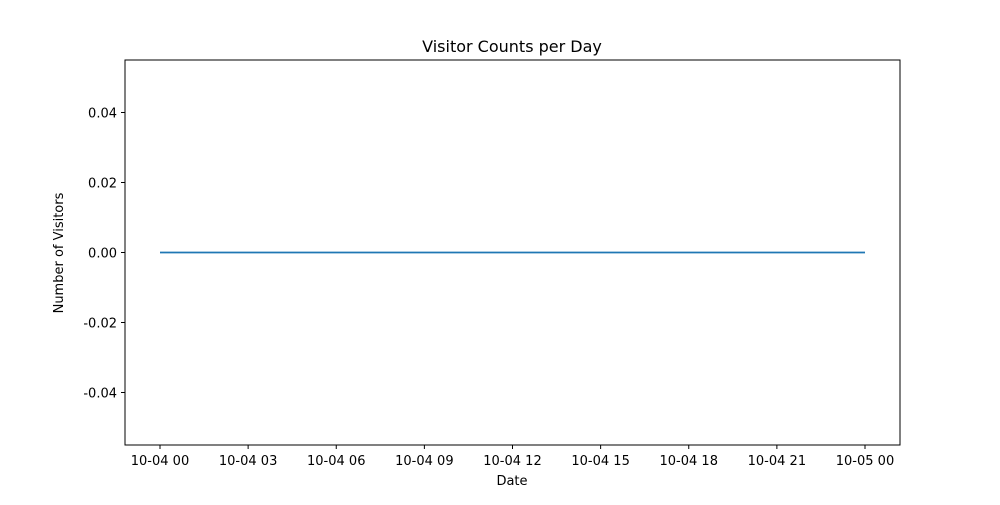 The image size is (1000, 505). What do you see at coordinates (600, 461) in the screenshot?
I see `x-tick-label: 10-04 15` at bounding box center [600, 461].